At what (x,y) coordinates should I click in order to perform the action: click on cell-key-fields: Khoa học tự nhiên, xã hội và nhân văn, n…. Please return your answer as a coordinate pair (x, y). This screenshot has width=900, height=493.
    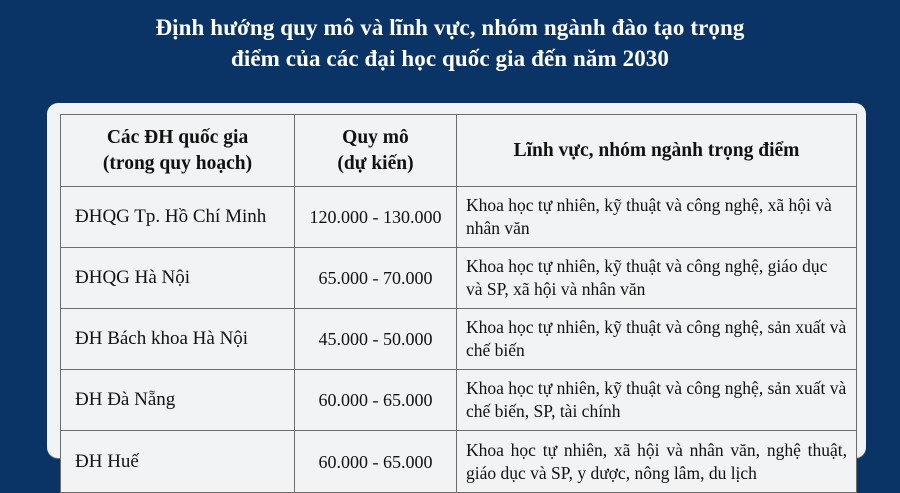
    Looking at the image, I should click on (656, 461).